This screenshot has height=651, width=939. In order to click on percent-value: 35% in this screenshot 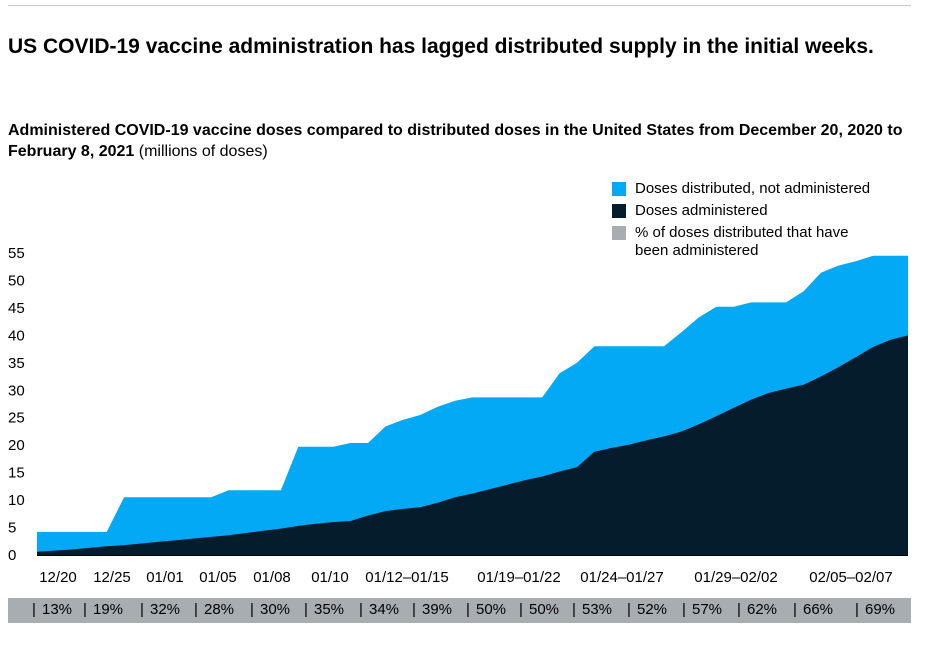, I will do `click(329, 609)`.